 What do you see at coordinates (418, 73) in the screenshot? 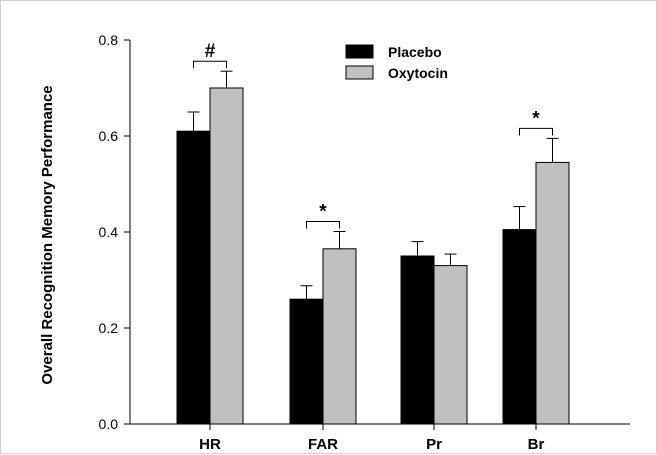
I see `legend-label-oxytocin: Oxytocin` at bounding box center [418, 73].